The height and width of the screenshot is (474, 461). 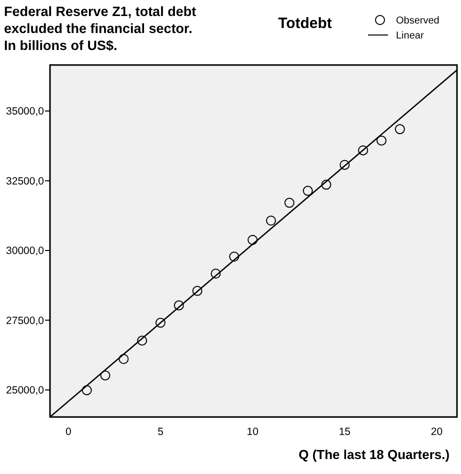 I want to click on text: Federal Reserve Z1, total debt excluded the financial sector. In billions of US$., so click(x=100, y=28).